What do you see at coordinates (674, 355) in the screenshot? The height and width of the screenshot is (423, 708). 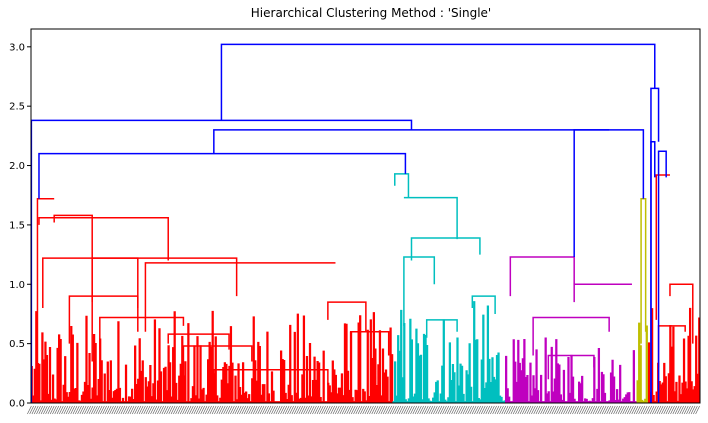 I see `cluster-4-leaf-merges` at bounding box center [674, 355].